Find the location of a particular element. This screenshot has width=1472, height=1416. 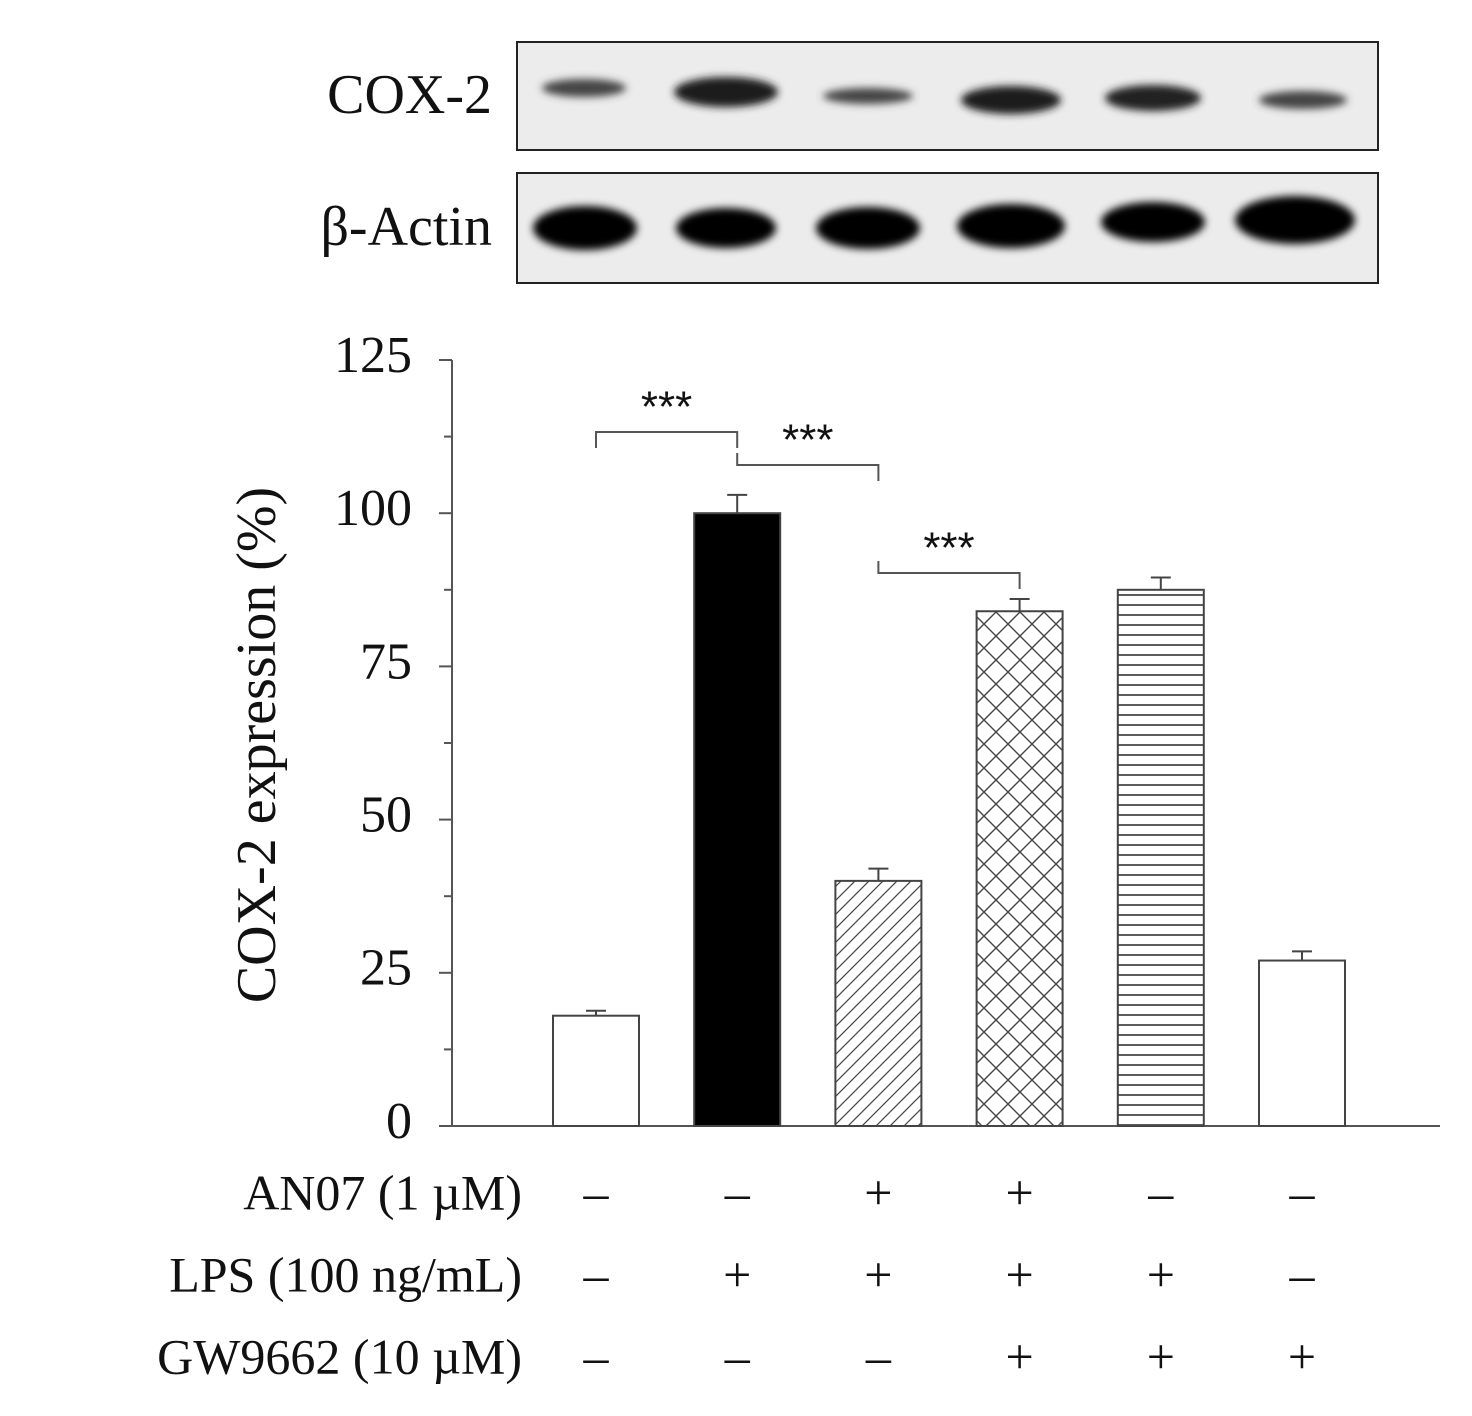

y-tick-label: 0 is located at coordinates (399, 1121).